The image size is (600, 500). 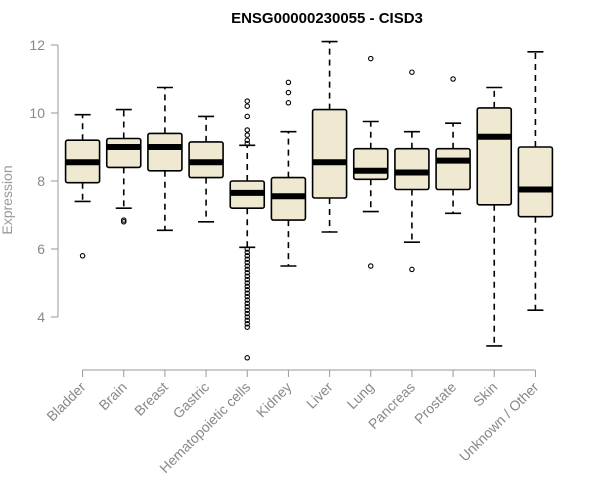 What do you see at coordinates (41, 249) in the screenshot?
I see `y-tick-label: 6` at bounding box center [41, 249].